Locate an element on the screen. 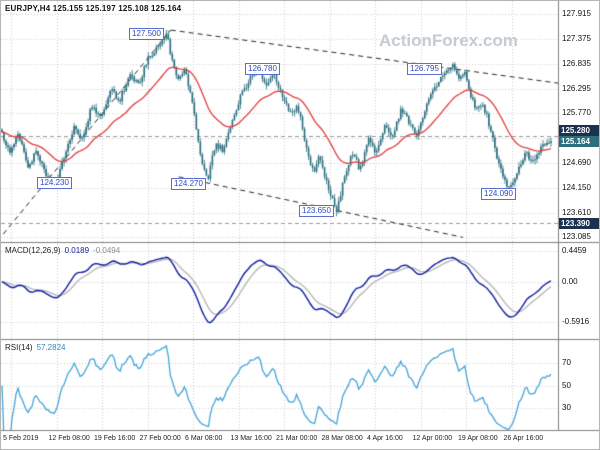 This screenshot has height=450, width=600. price-annotation: 126.795 is located at coordinates (424, 69).